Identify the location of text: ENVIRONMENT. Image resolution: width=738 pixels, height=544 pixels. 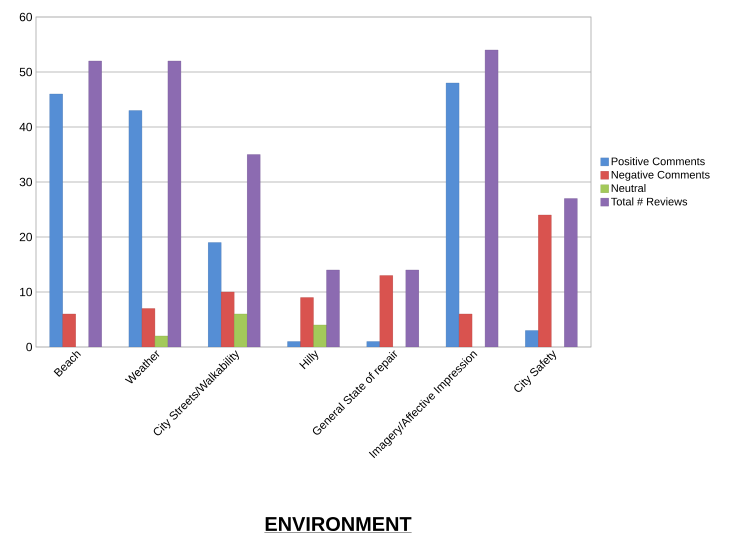
(339, 524).